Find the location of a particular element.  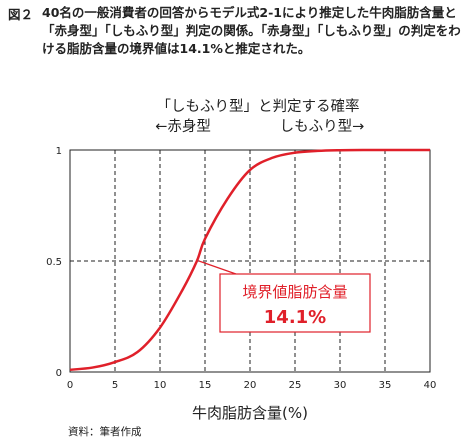

x-tick-label: 10 is located at coordinates (160, 385).